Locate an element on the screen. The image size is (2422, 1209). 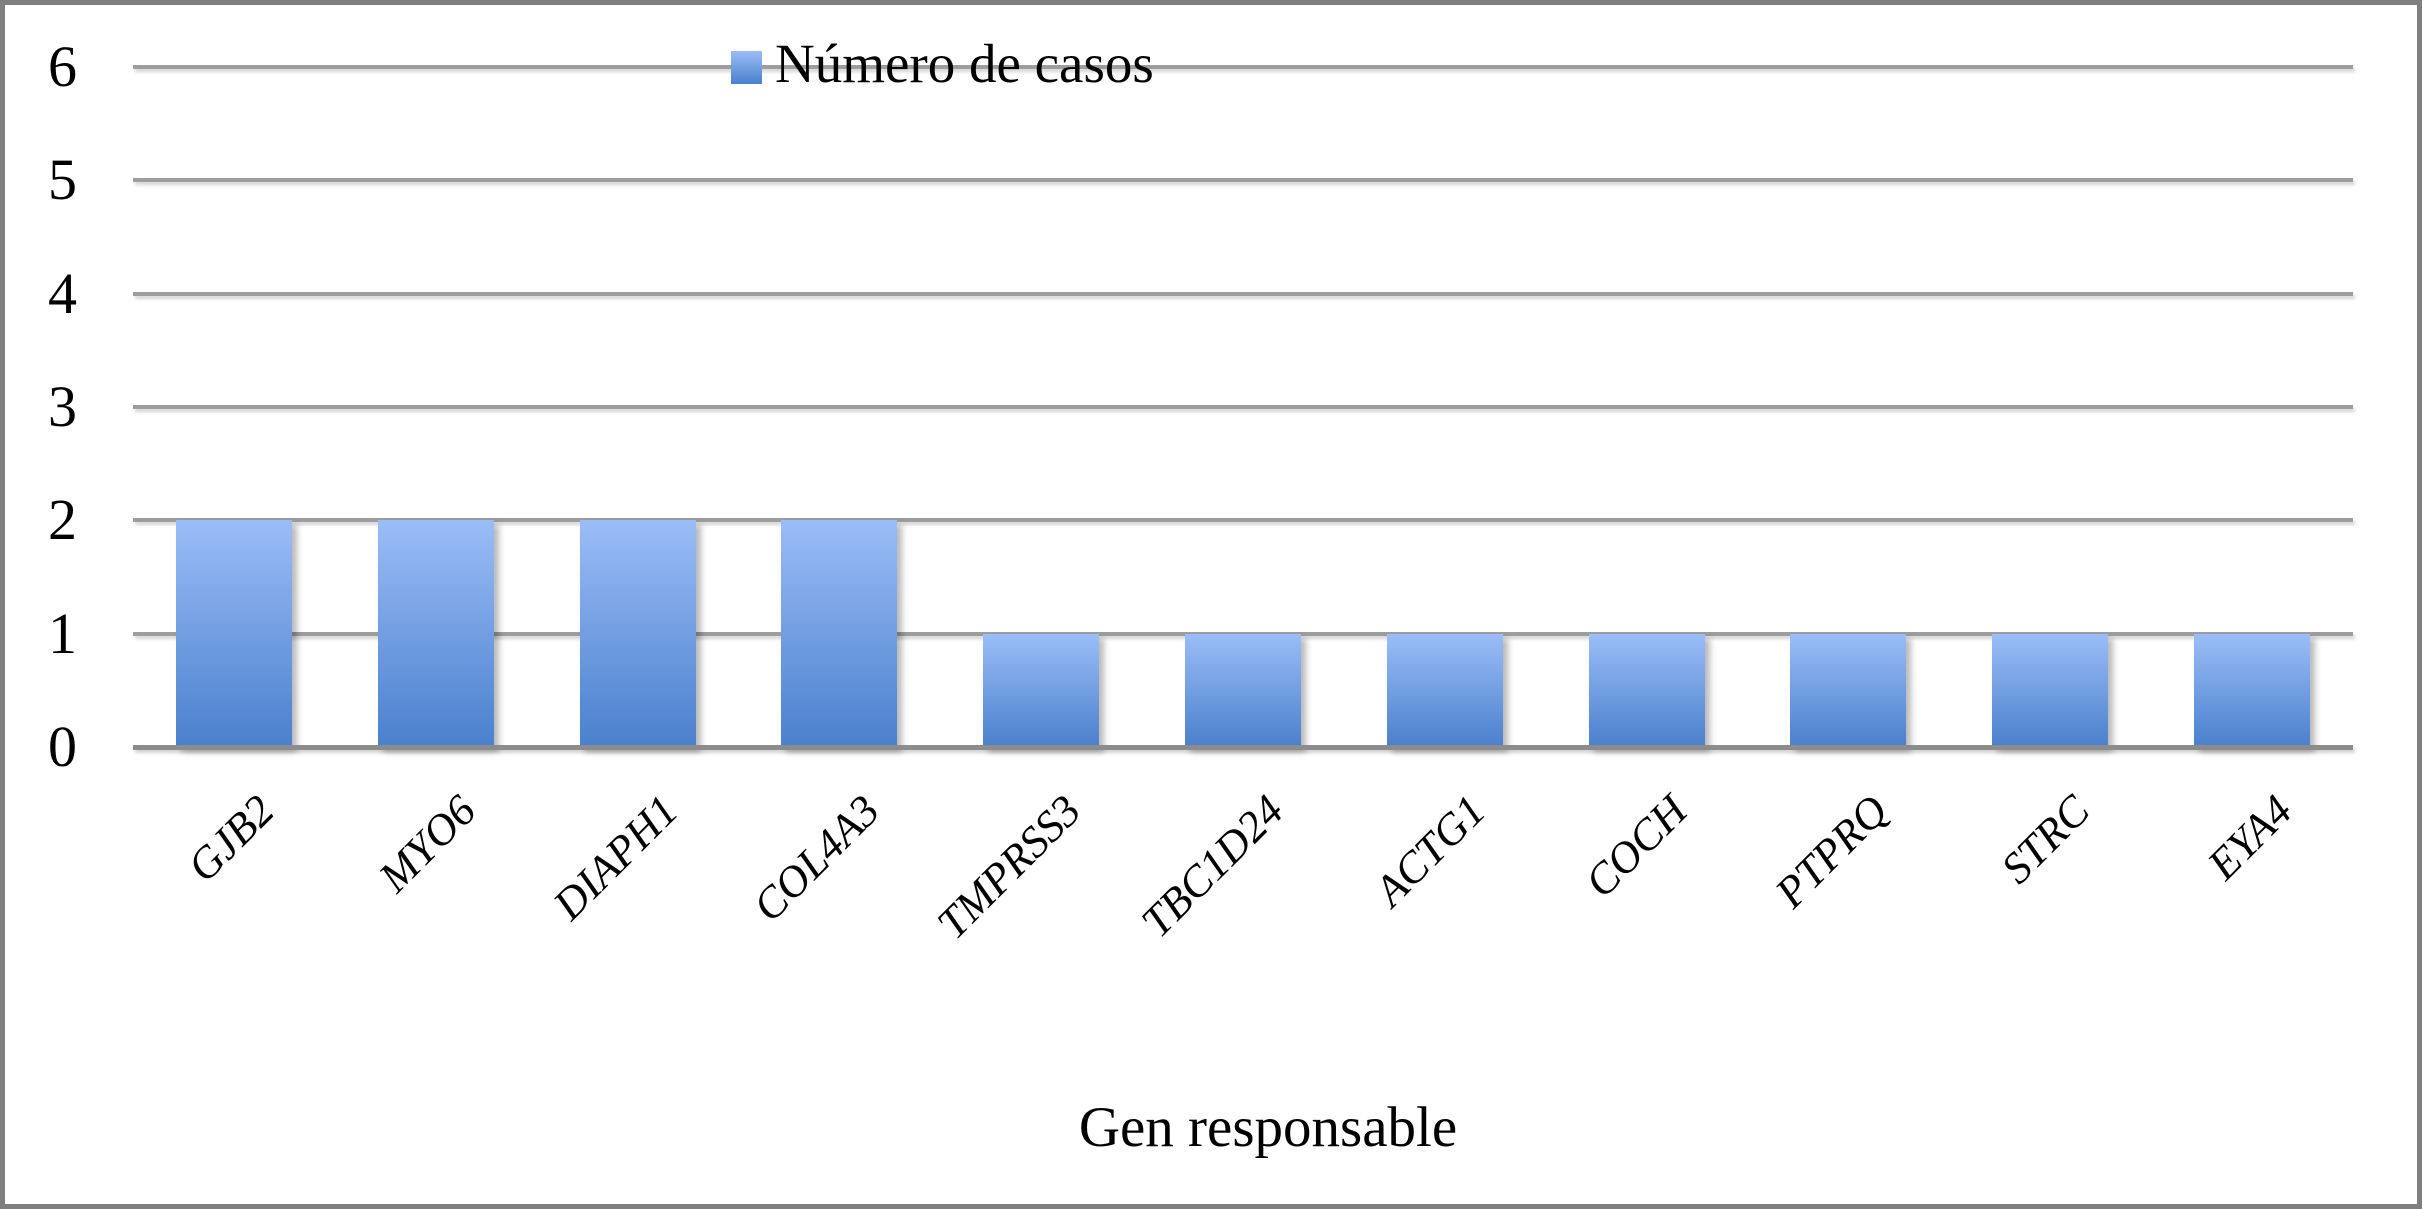
x-tick-label: GJB2 is located at coordinates (230, 838).